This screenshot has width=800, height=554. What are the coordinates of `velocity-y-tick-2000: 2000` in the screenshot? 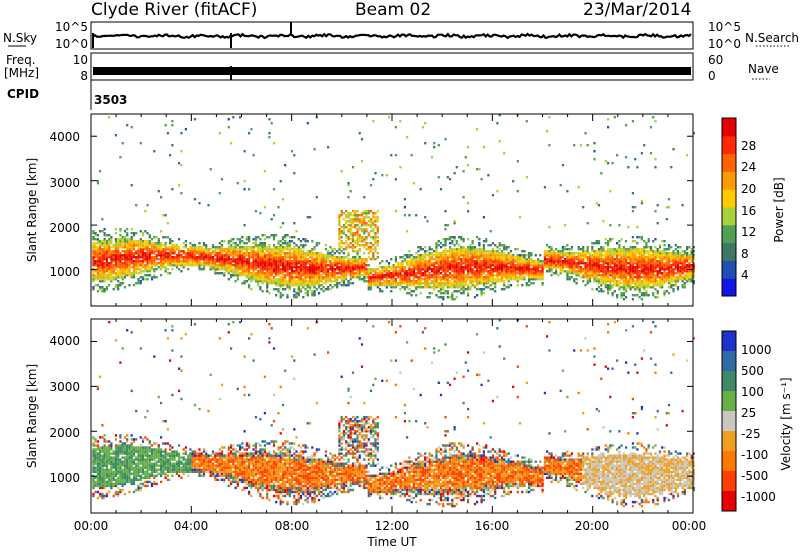 It's located at (64, 433).